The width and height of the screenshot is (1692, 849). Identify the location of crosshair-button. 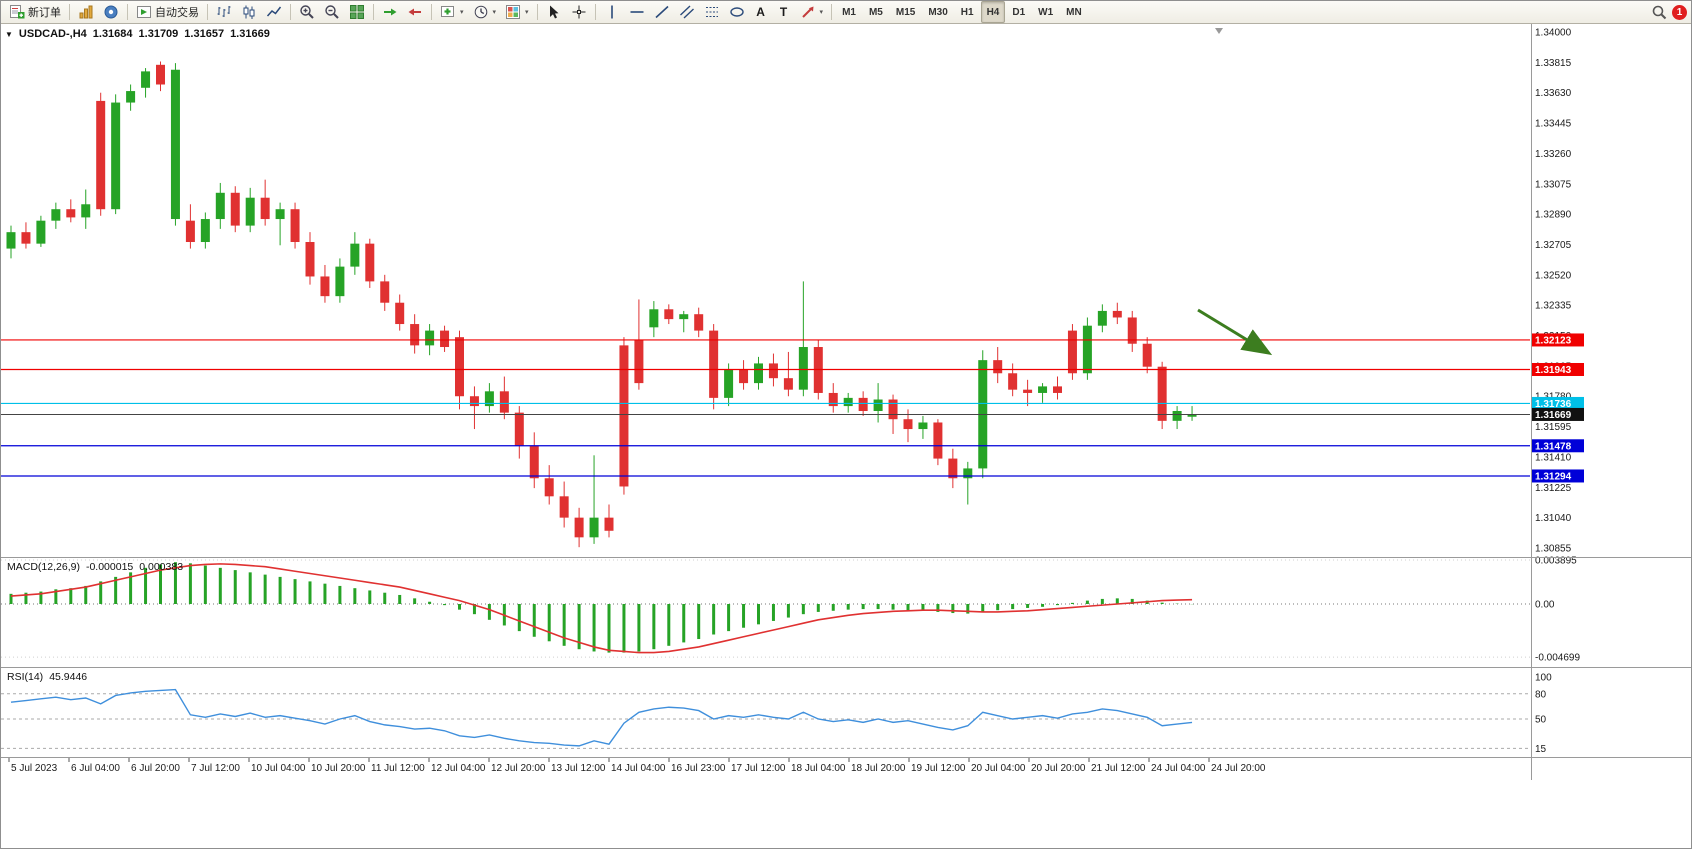
(579, 12).